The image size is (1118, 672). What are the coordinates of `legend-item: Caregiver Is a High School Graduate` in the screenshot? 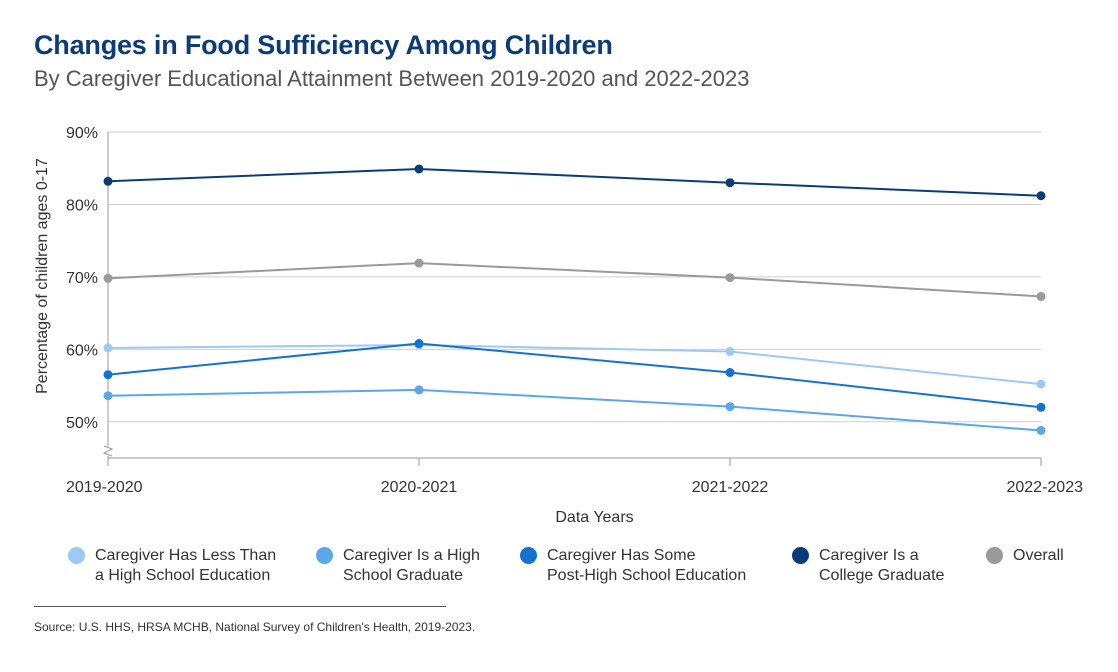 It's located at (398, 566).